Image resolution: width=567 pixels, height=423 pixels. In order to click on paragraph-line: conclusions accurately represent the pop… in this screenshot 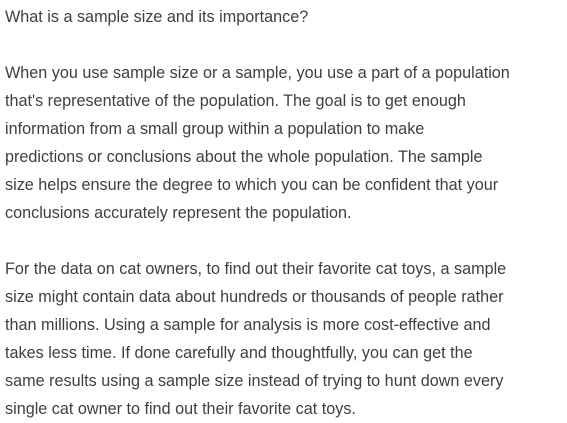, I will do `click(178, 213)`.